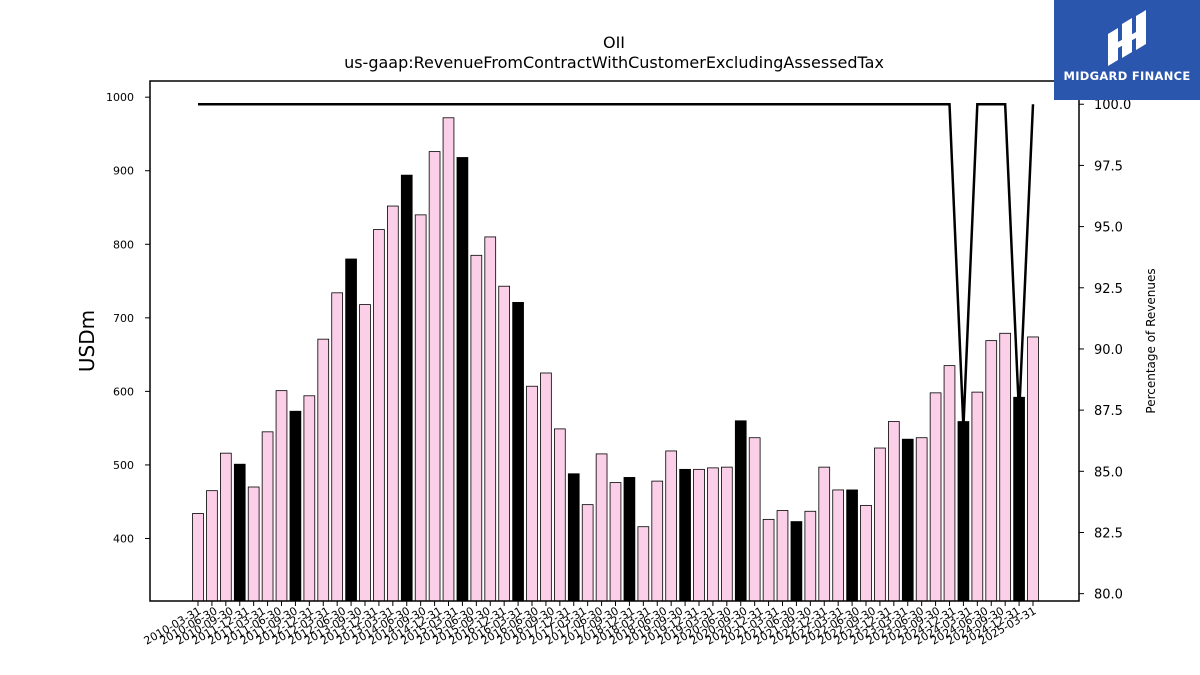 Image resolution: width=1200 pixels, height=675 pixels. I want to click on y-axis-left: 400 500 600 700 800 900 1000, so click(128, 318).